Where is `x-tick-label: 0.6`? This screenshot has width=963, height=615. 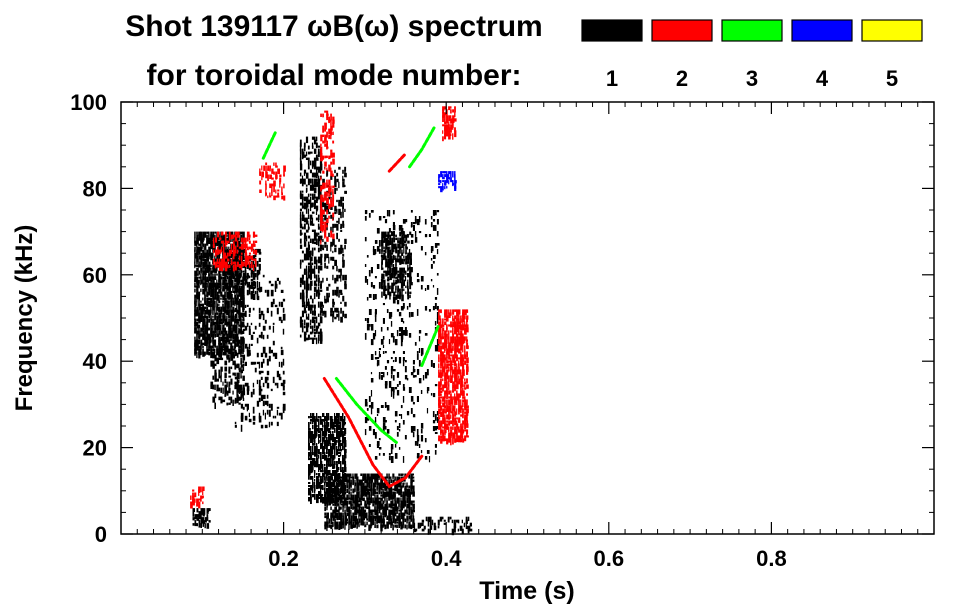
x-tick-label: 0.6 is located at coordinates (609, 558).